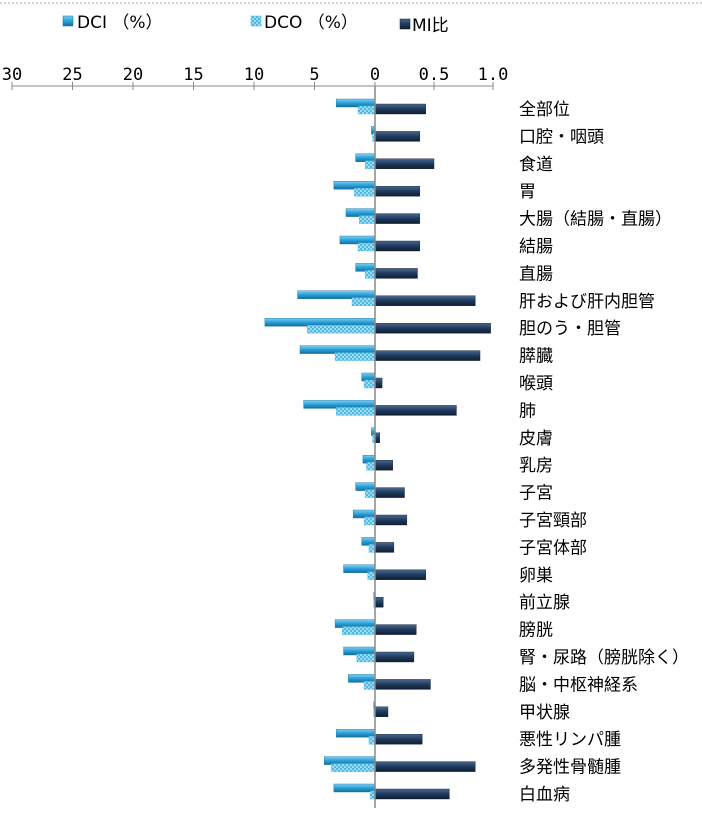  I want to click on category-label: 多発性骨髄腫, so click(570, 768).